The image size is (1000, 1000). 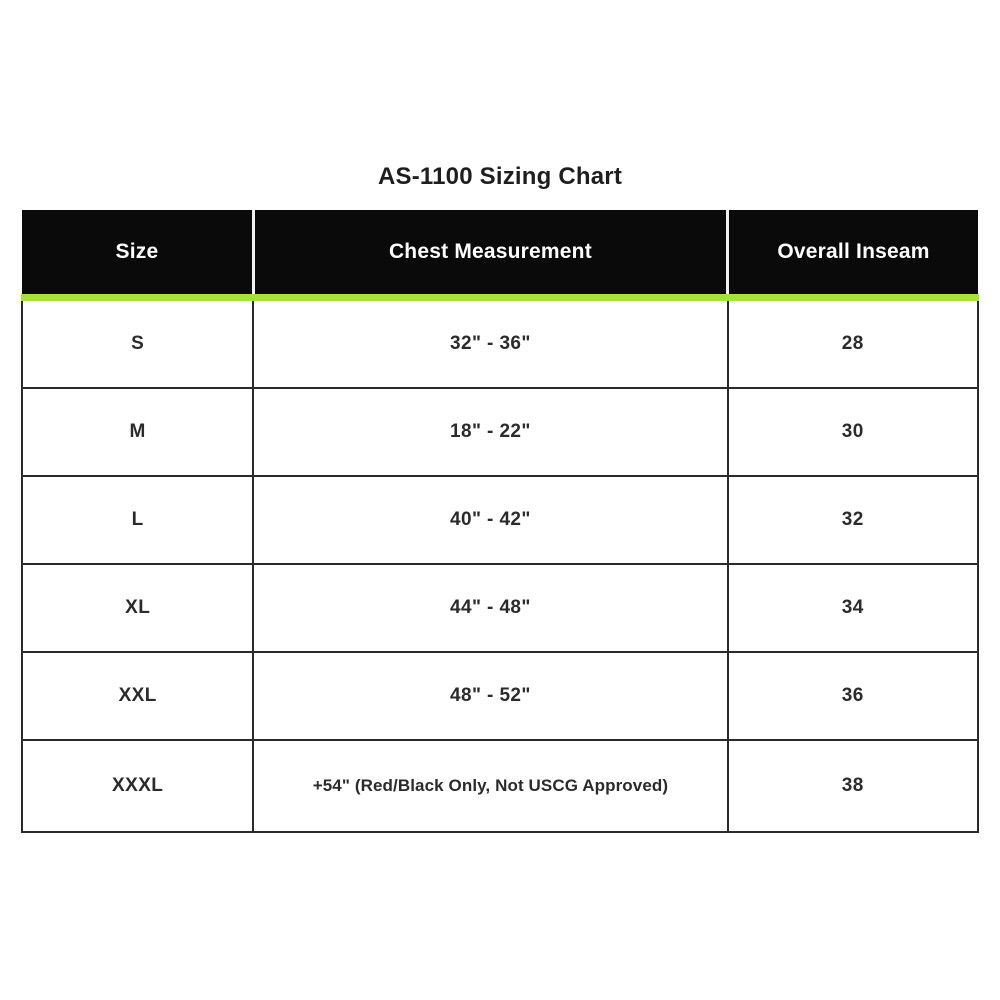 What do you see at coordinates (490, 608) in the screenshot?
I see `cell-chest-measurement: 44" - 48"` at bounding box center [490, 608].